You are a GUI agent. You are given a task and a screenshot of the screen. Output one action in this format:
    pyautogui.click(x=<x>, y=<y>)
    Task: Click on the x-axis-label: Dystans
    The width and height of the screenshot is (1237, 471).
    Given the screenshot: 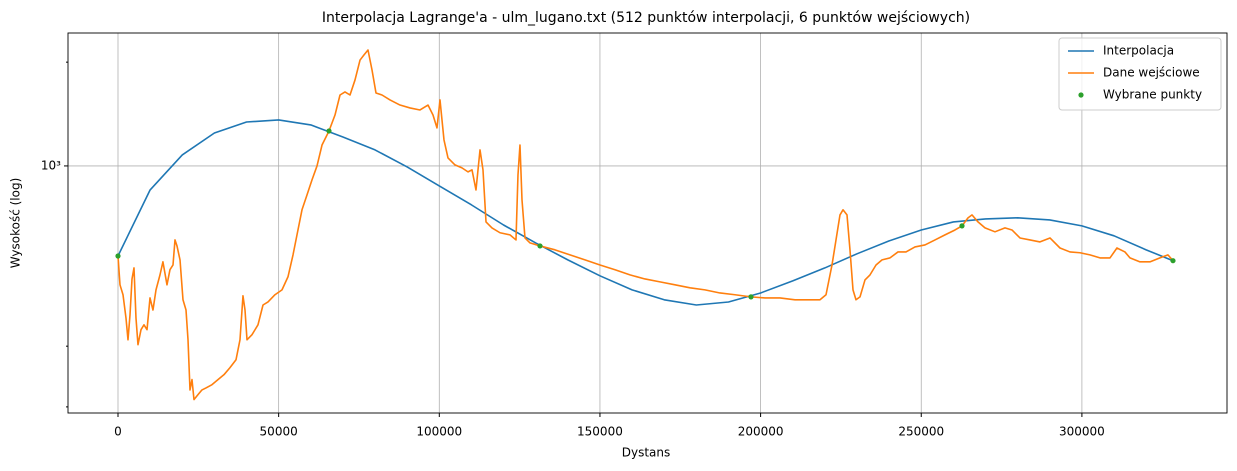 What is the action you would take?
    pyautogui.click(x=646, y=453)
    